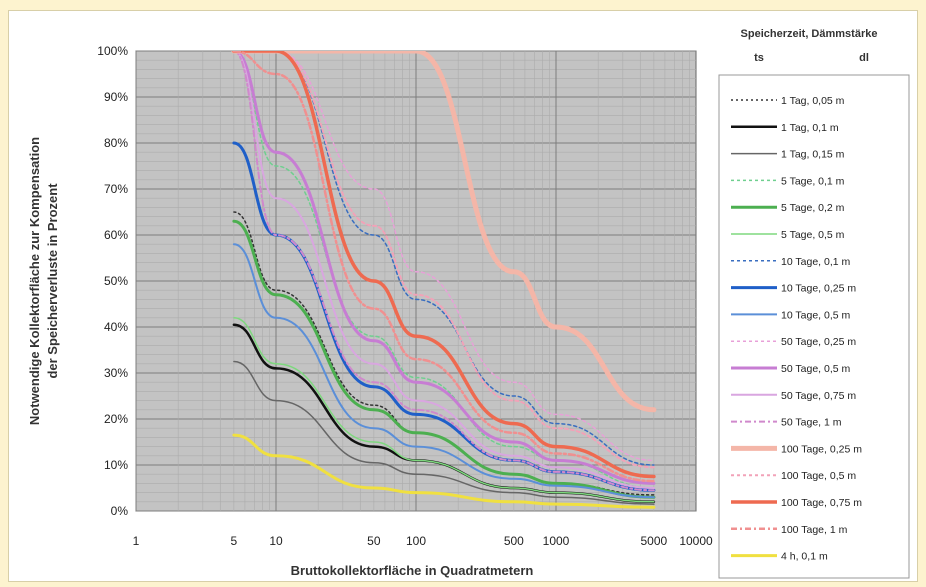 This screenshot has width=926, height=587. Describe the element at coordinates (116, 419) in the screenshot. I see `y-tick-label: 20%` at that location.